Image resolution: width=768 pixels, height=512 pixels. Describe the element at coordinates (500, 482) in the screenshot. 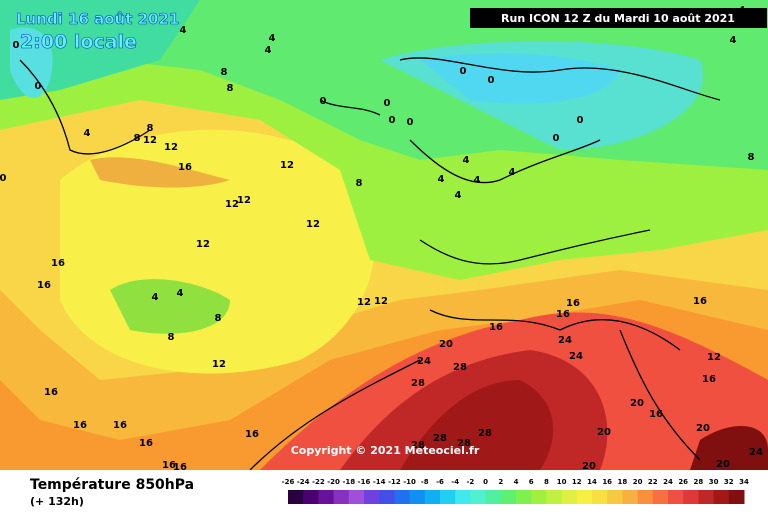

I see `legend-tick-label: 2` at that location.